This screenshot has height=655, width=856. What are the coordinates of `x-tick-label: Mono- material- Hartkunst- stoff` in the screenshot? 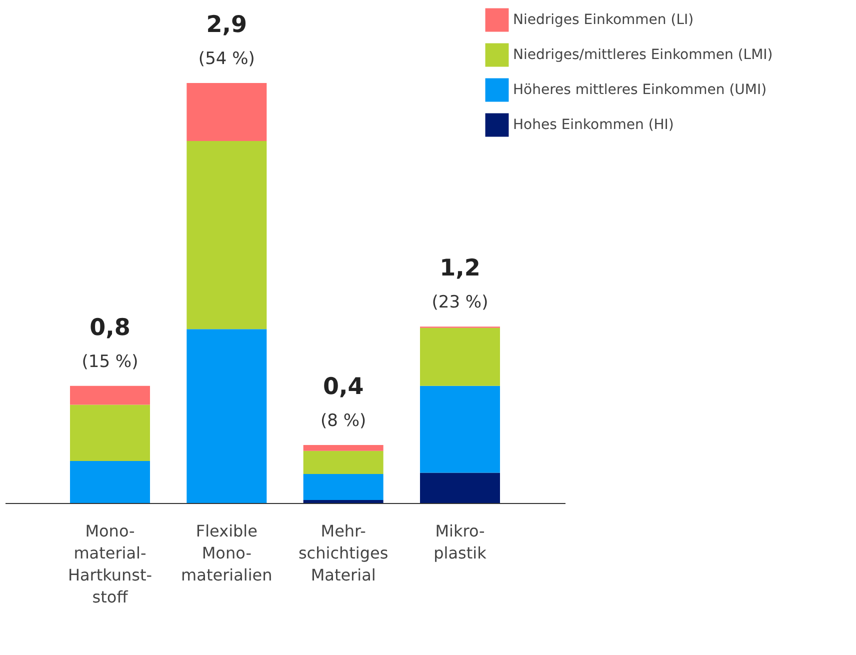 It's located at (110, 564).